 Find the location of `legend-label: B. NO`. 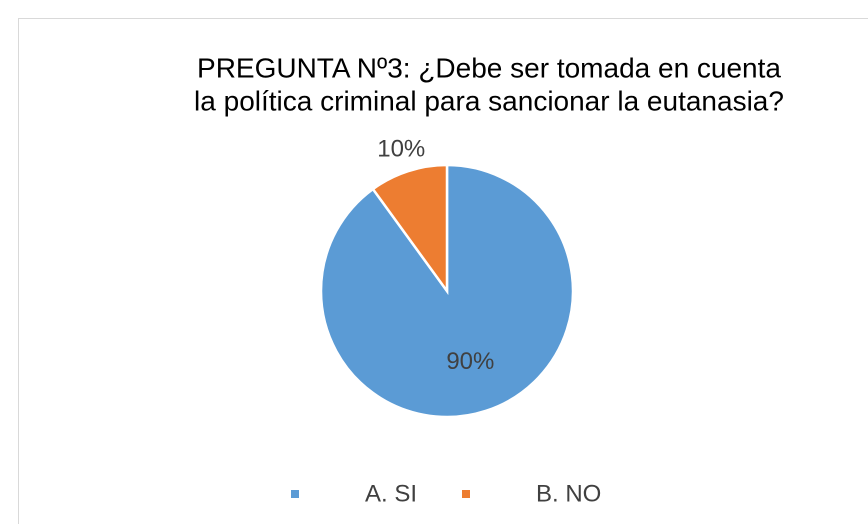

legend-label: B. NO is located at coordinates (568, 493).